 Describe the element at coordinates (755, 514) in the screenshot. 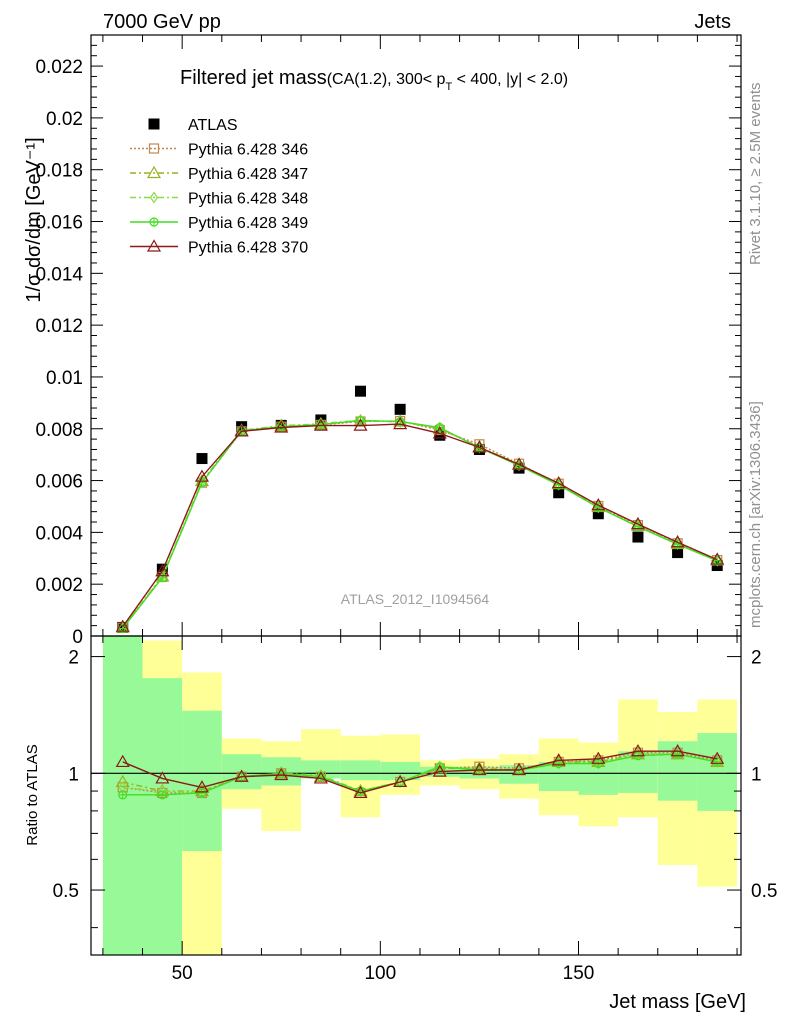

I see `mcplots-side-label: mcplots.cern.ch [arXiv:1306.3436]` at that location.